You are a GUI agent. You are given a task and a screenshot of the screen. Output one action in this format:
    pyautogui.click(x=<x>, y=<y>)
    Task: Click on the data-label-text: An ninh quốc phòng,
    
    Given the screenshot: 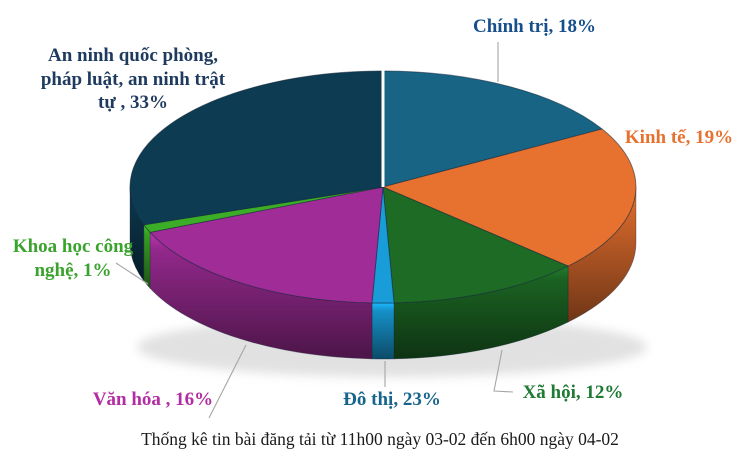 What is the action you would take?
    pyautogui.click(x=133, y=55)
    